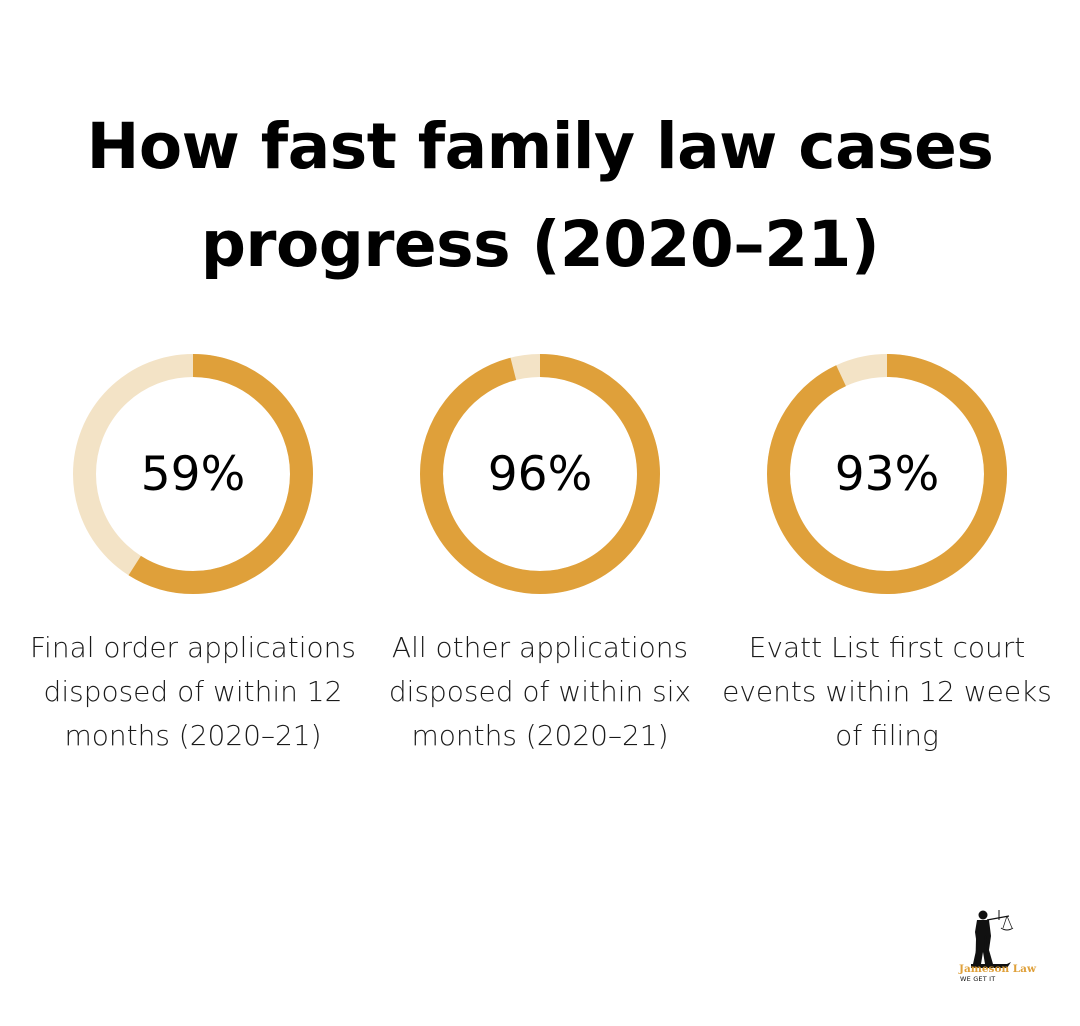 The width and height of the screenshot is (1080, 1026). I want to click on title-line-2: progress (2020–21), so click(540, 244).